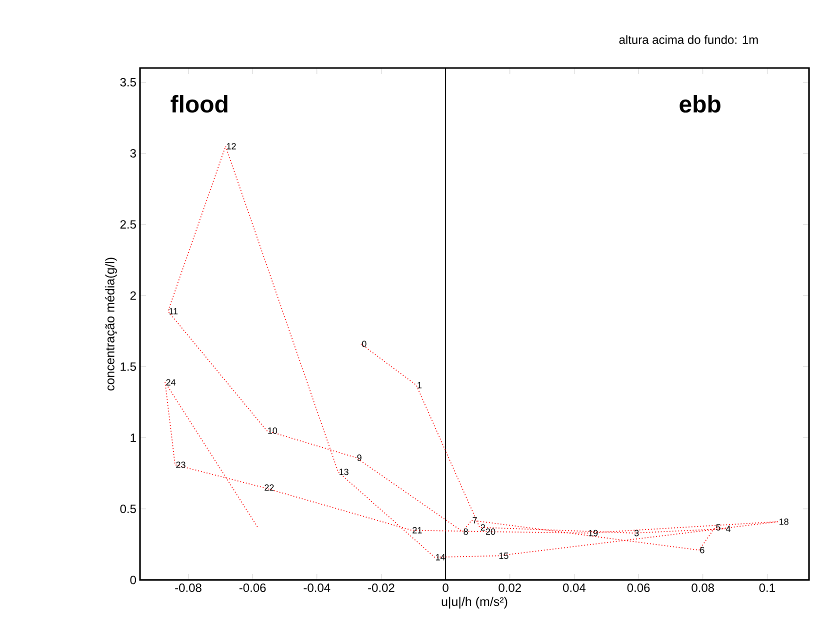 This screenshot has height=639, width=813. Describe the element at coordinates (188, 588) in the screenshot. I see `x-tick-label: -0.08` at that location.